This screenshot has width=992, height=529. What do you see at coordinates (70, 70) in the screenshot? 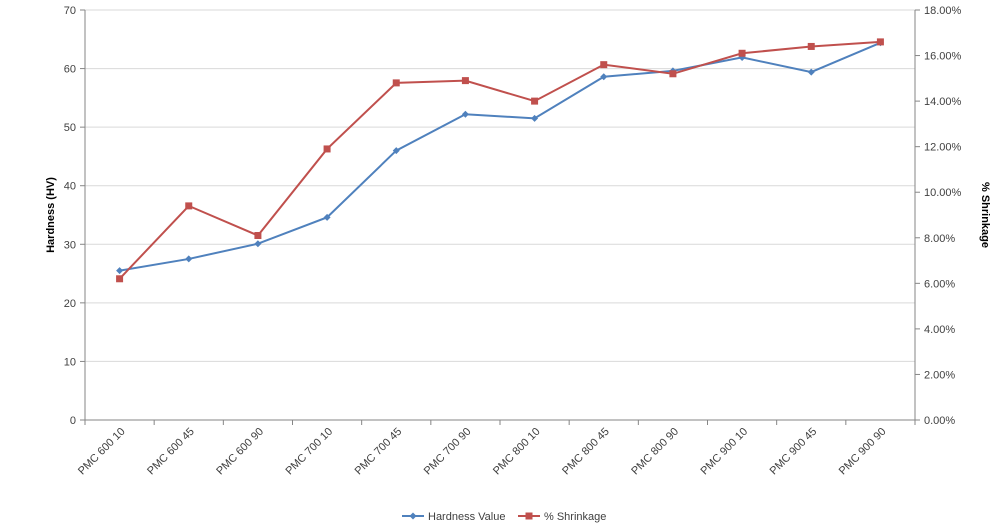
I see `y-tick-label: 60` at bounding box center [70, 70].